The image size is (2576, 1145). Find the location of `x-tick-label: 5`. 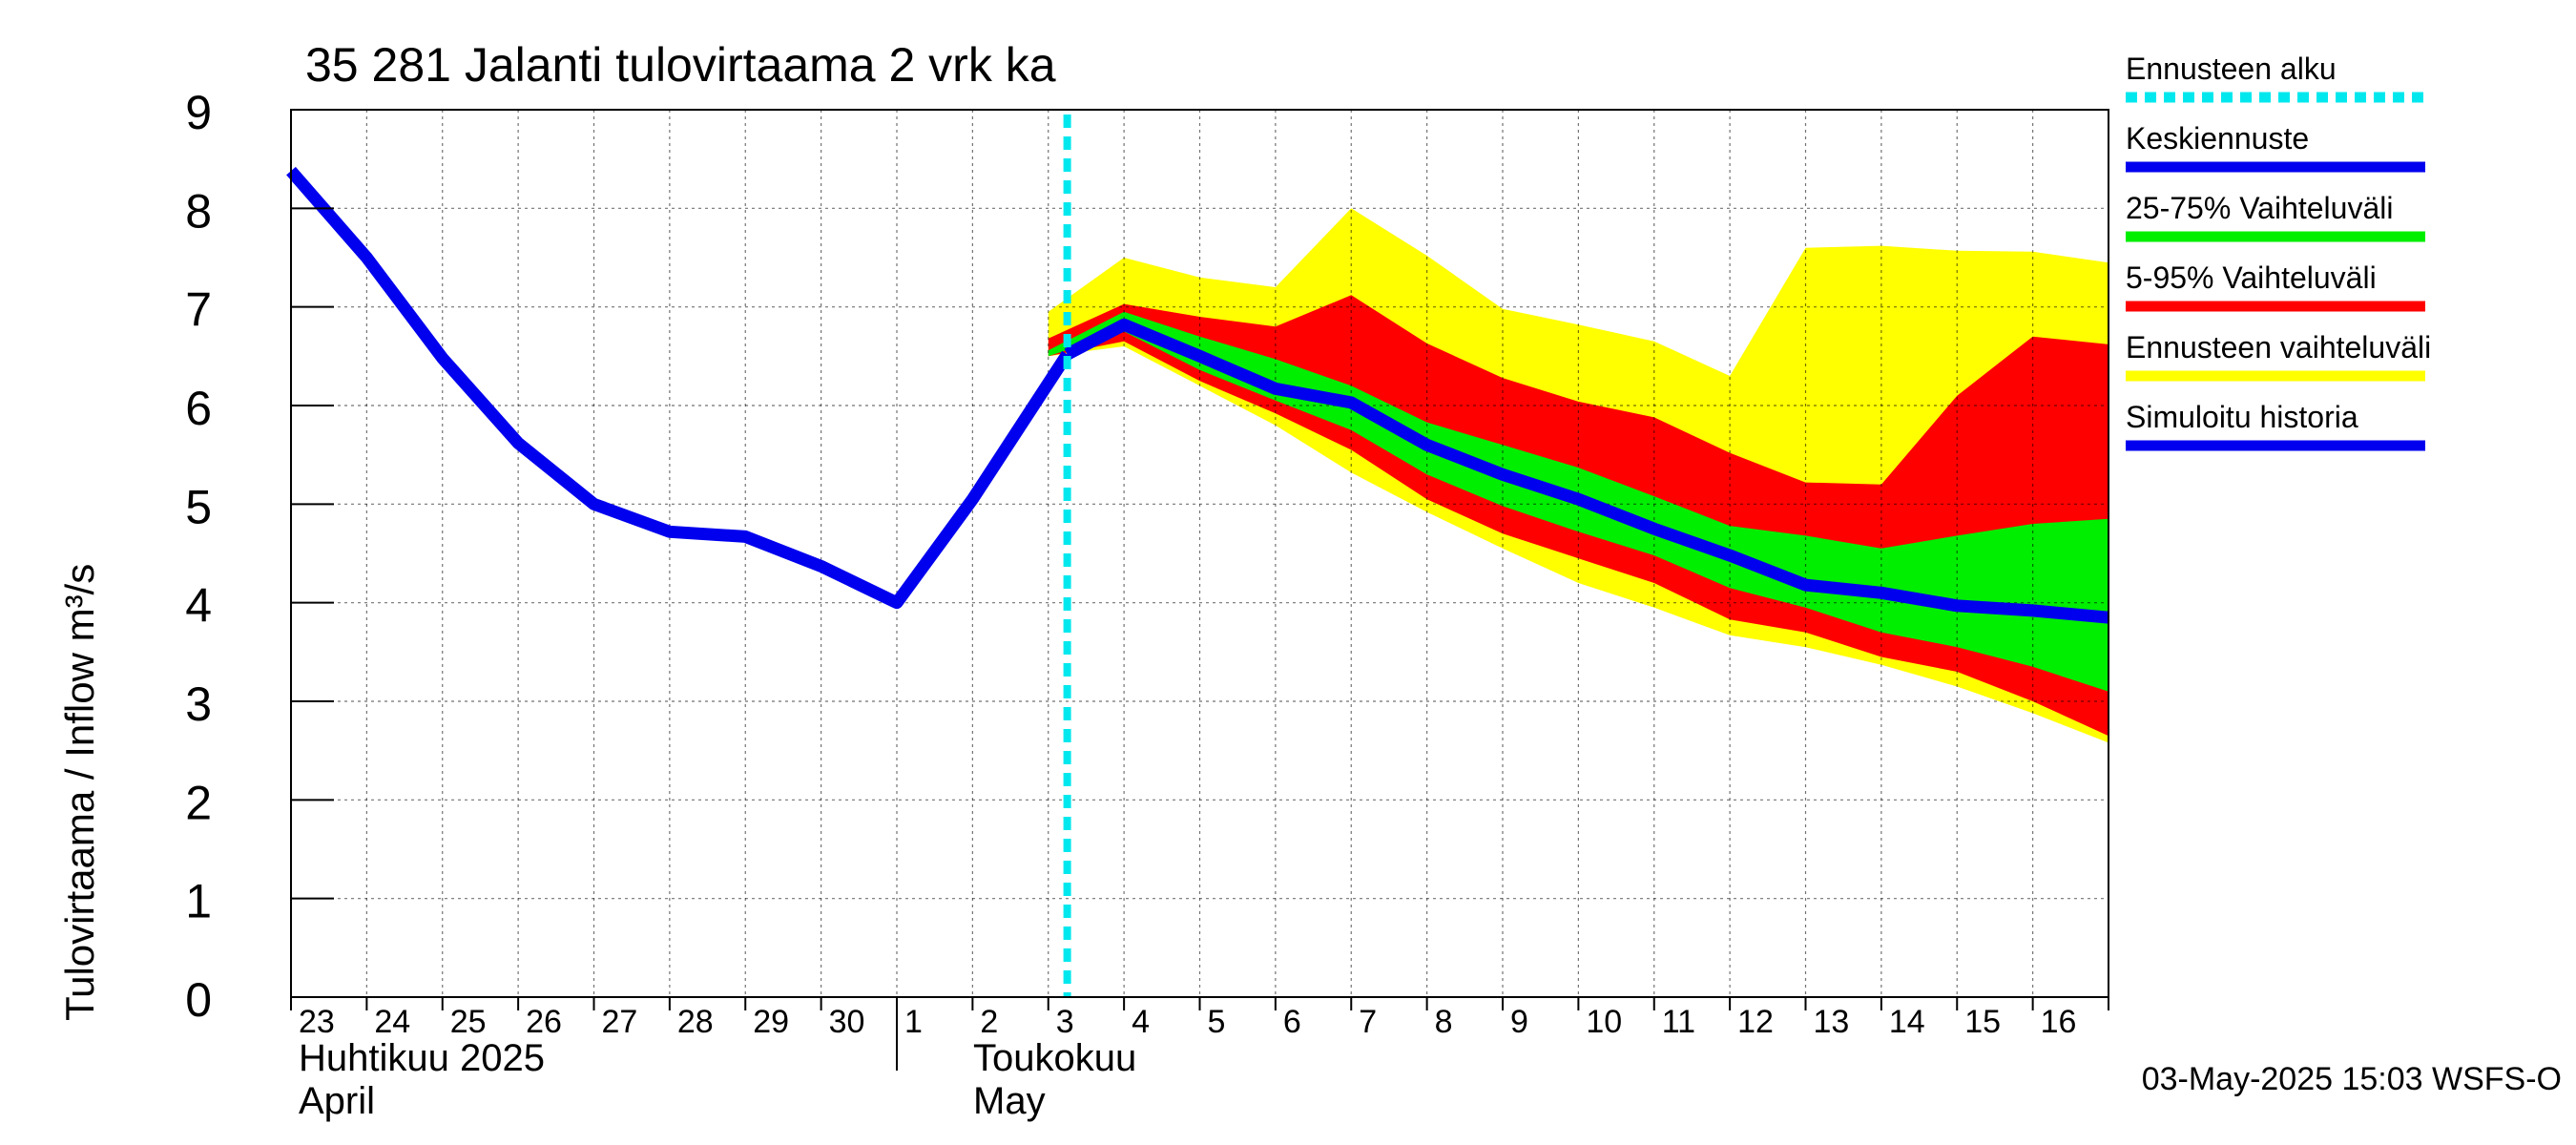

x-tick-label: 5 is located at coordinates (1217, 1022).